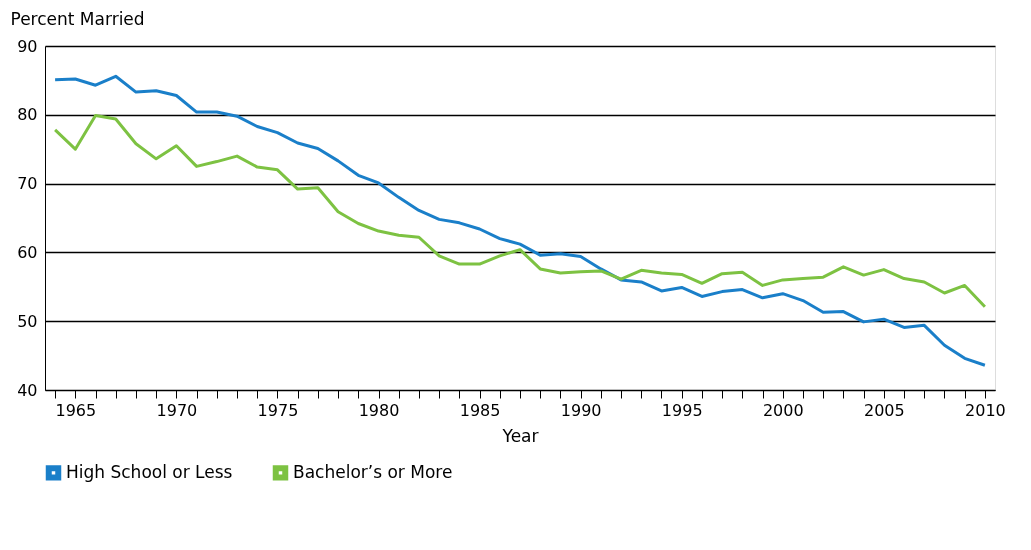 This screenshot has height=550, width=1031. What do you see at coordinates (27, 115) in the screenshot?
I see `y-tick-label: 80` at bounding box center [27, 115].